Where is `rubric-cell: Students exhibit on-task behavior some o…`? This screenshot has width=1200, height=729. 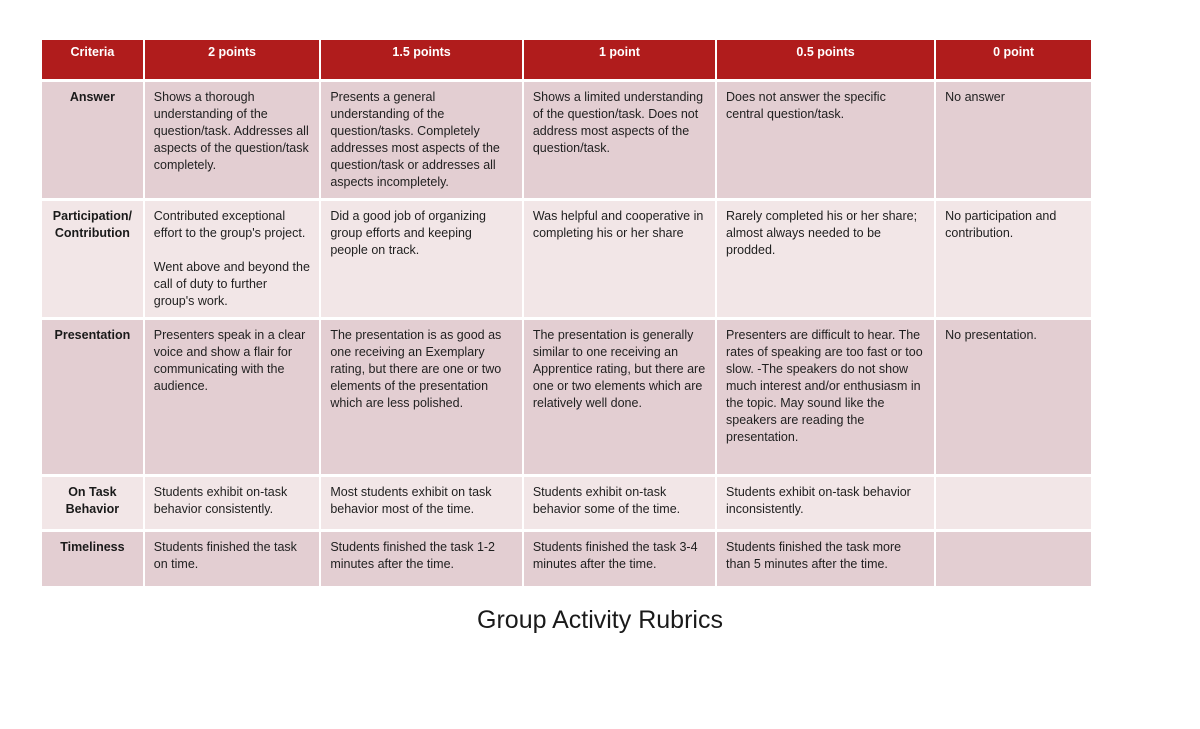 rubric-cell: Students exhibit on-task behavior some o… is located at coordinates (619, 503).